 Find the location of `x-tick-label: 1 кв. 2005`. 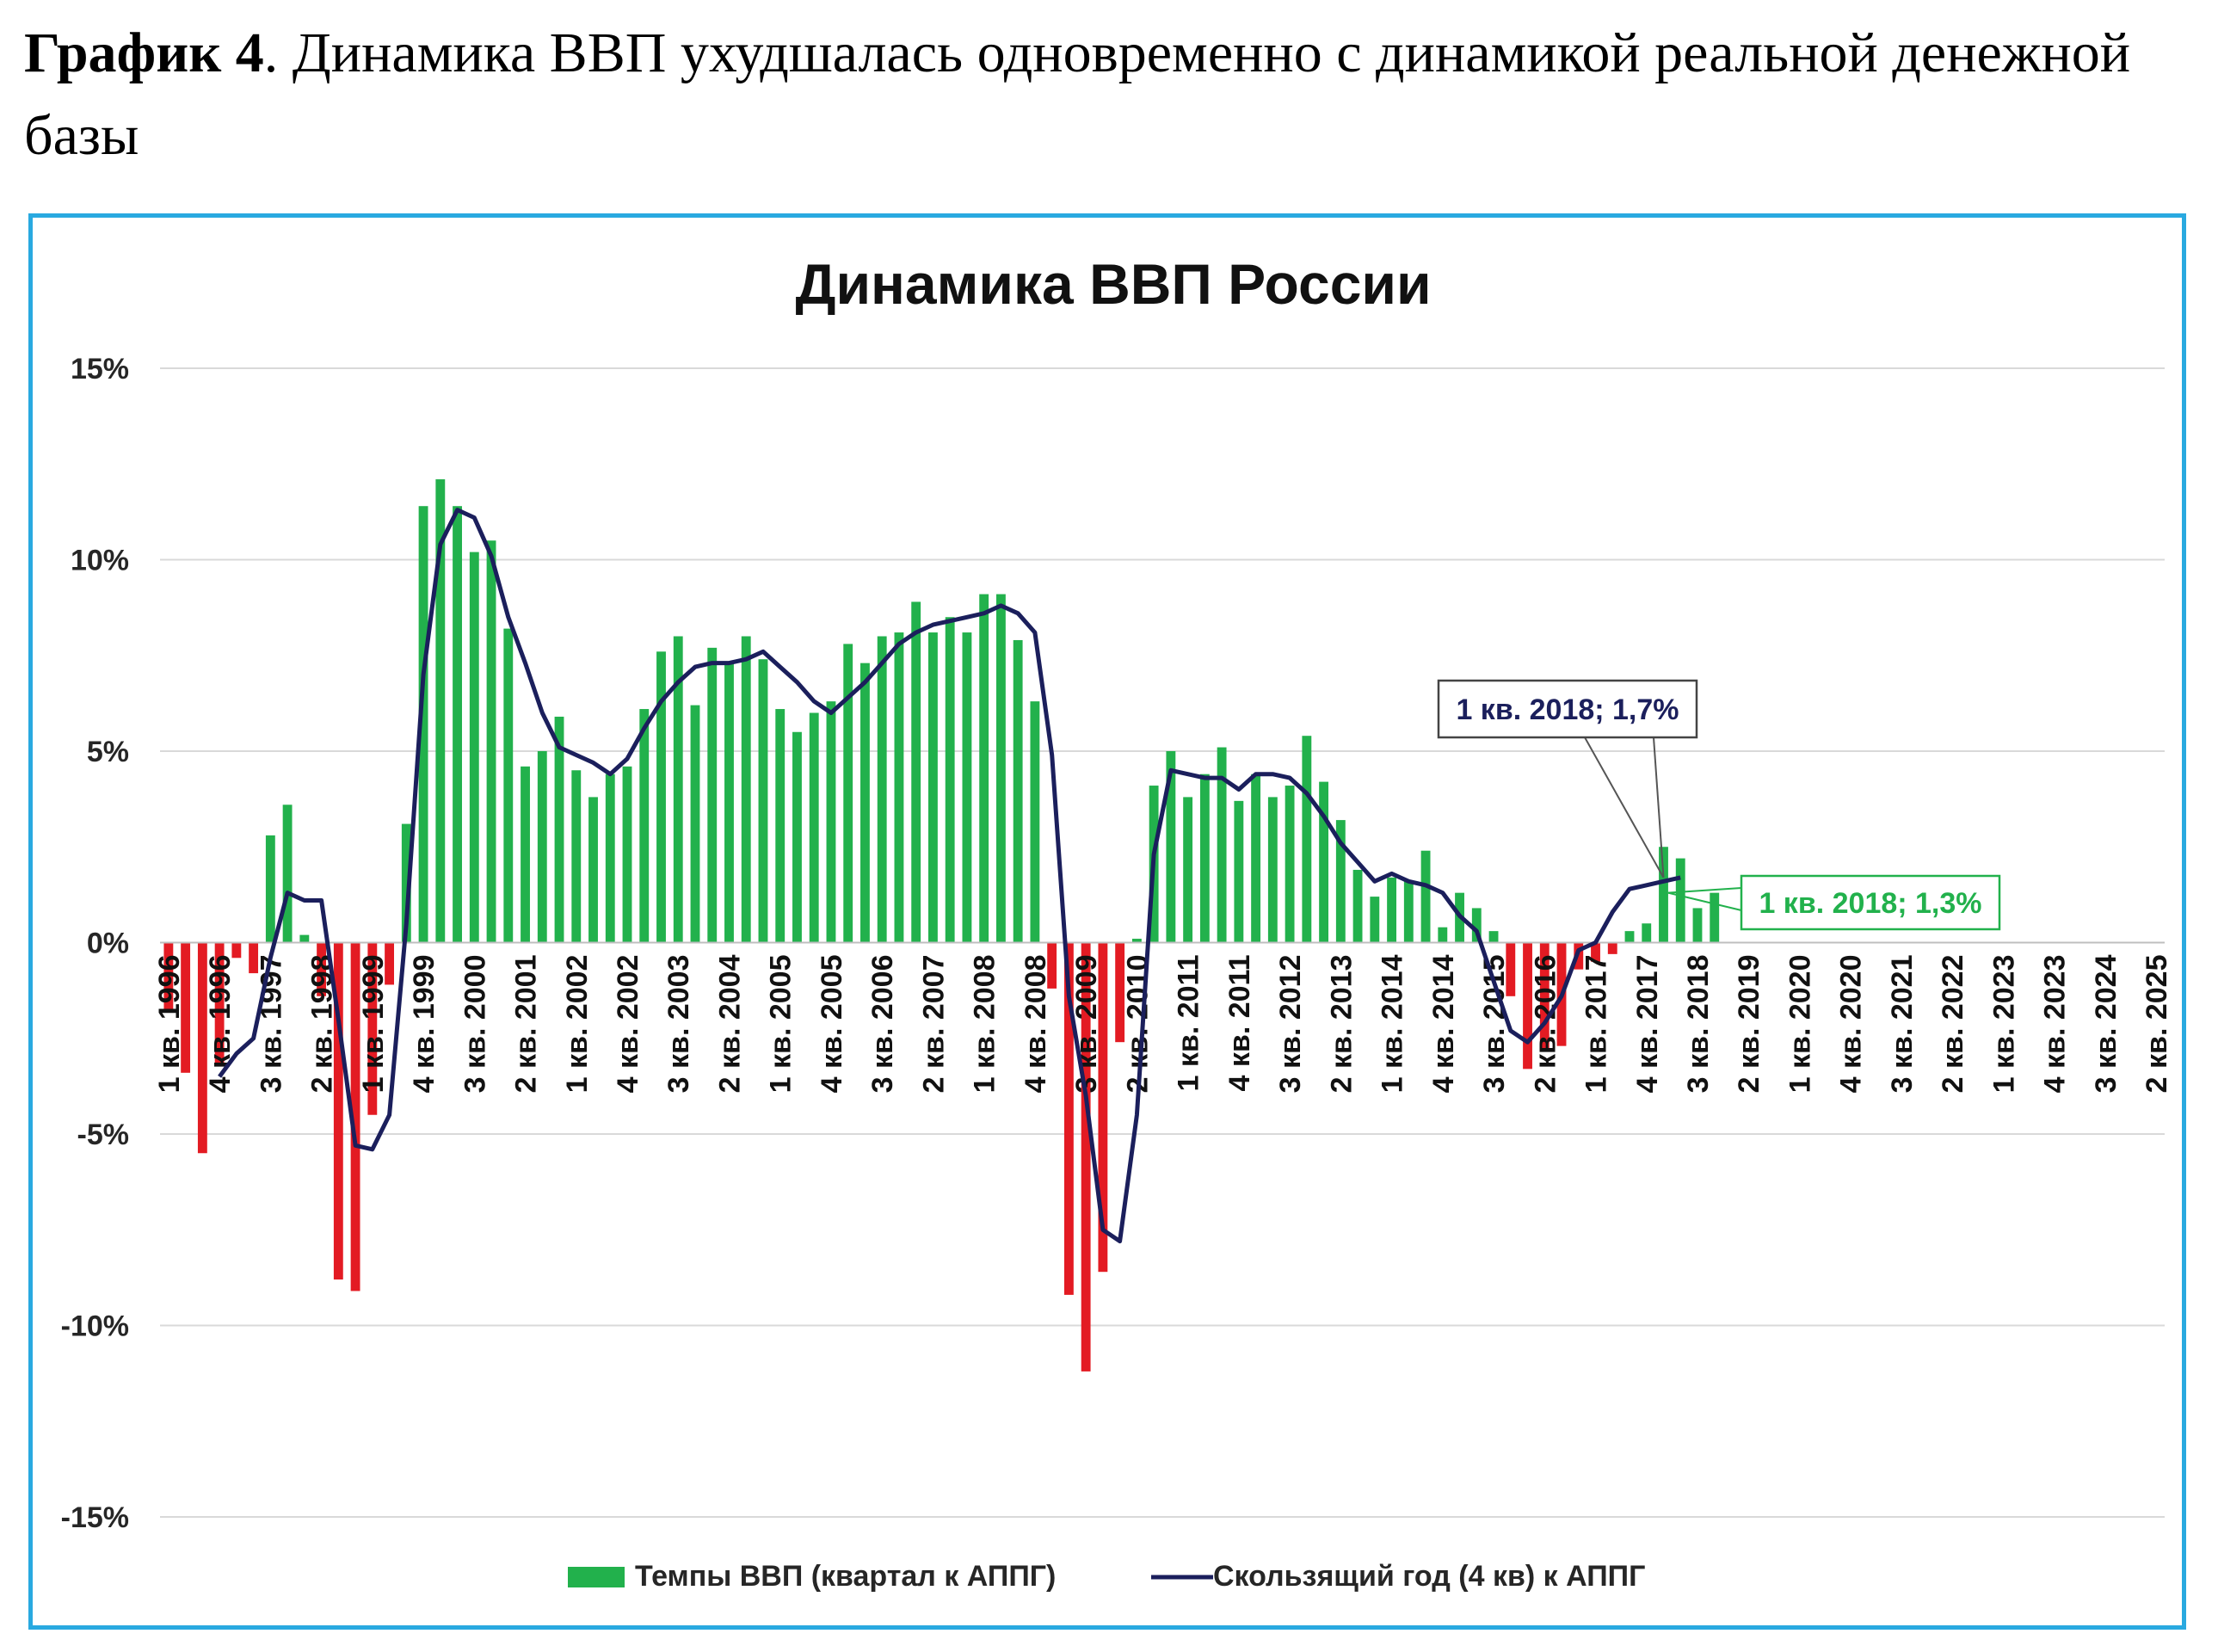

x-tick-label: 1 кв. 2005 is located at coordinates (781, 1024).